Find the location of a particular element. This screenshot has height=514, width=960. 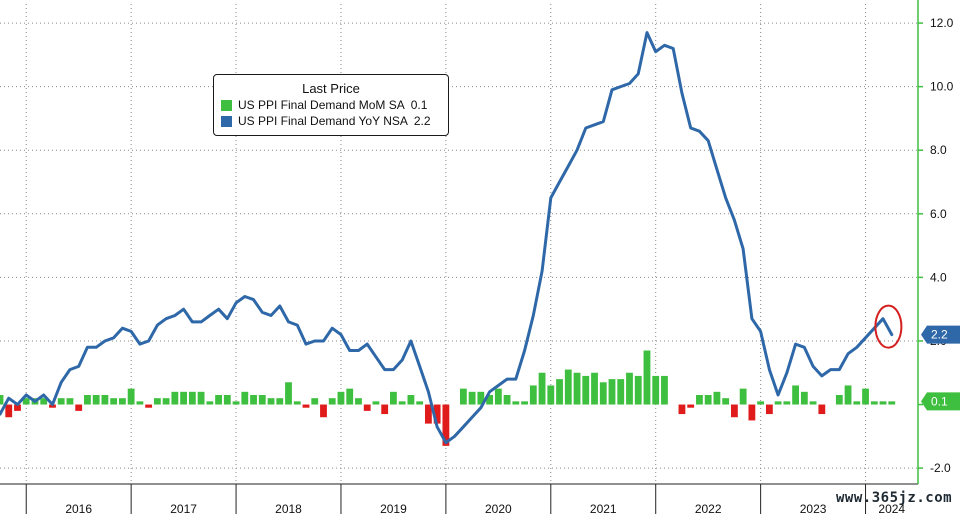

x-tick-label: 2018 is located at coordinates (288, 508).